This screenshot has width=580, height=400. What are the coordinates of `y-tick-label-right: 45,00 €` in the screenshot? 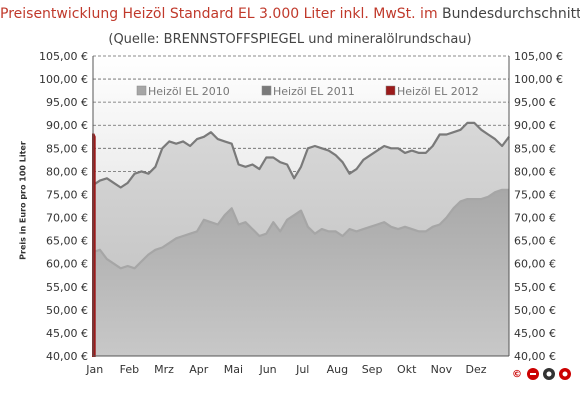 It's located at (535, 333).